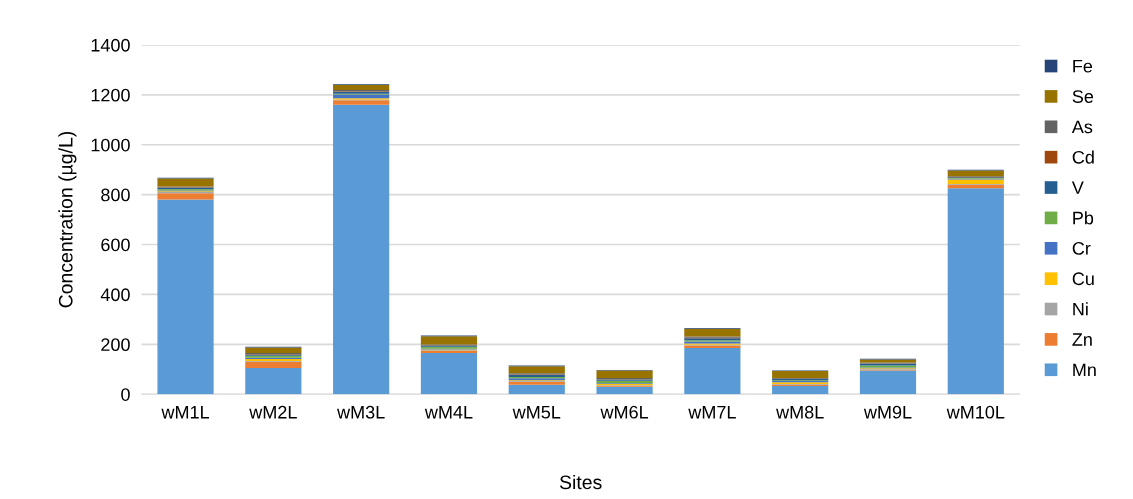 The image size is (1133, 499). Describe the element at coordinates (580, 482) in the screenshot. I see `x-axis-title: Sites` at that location.